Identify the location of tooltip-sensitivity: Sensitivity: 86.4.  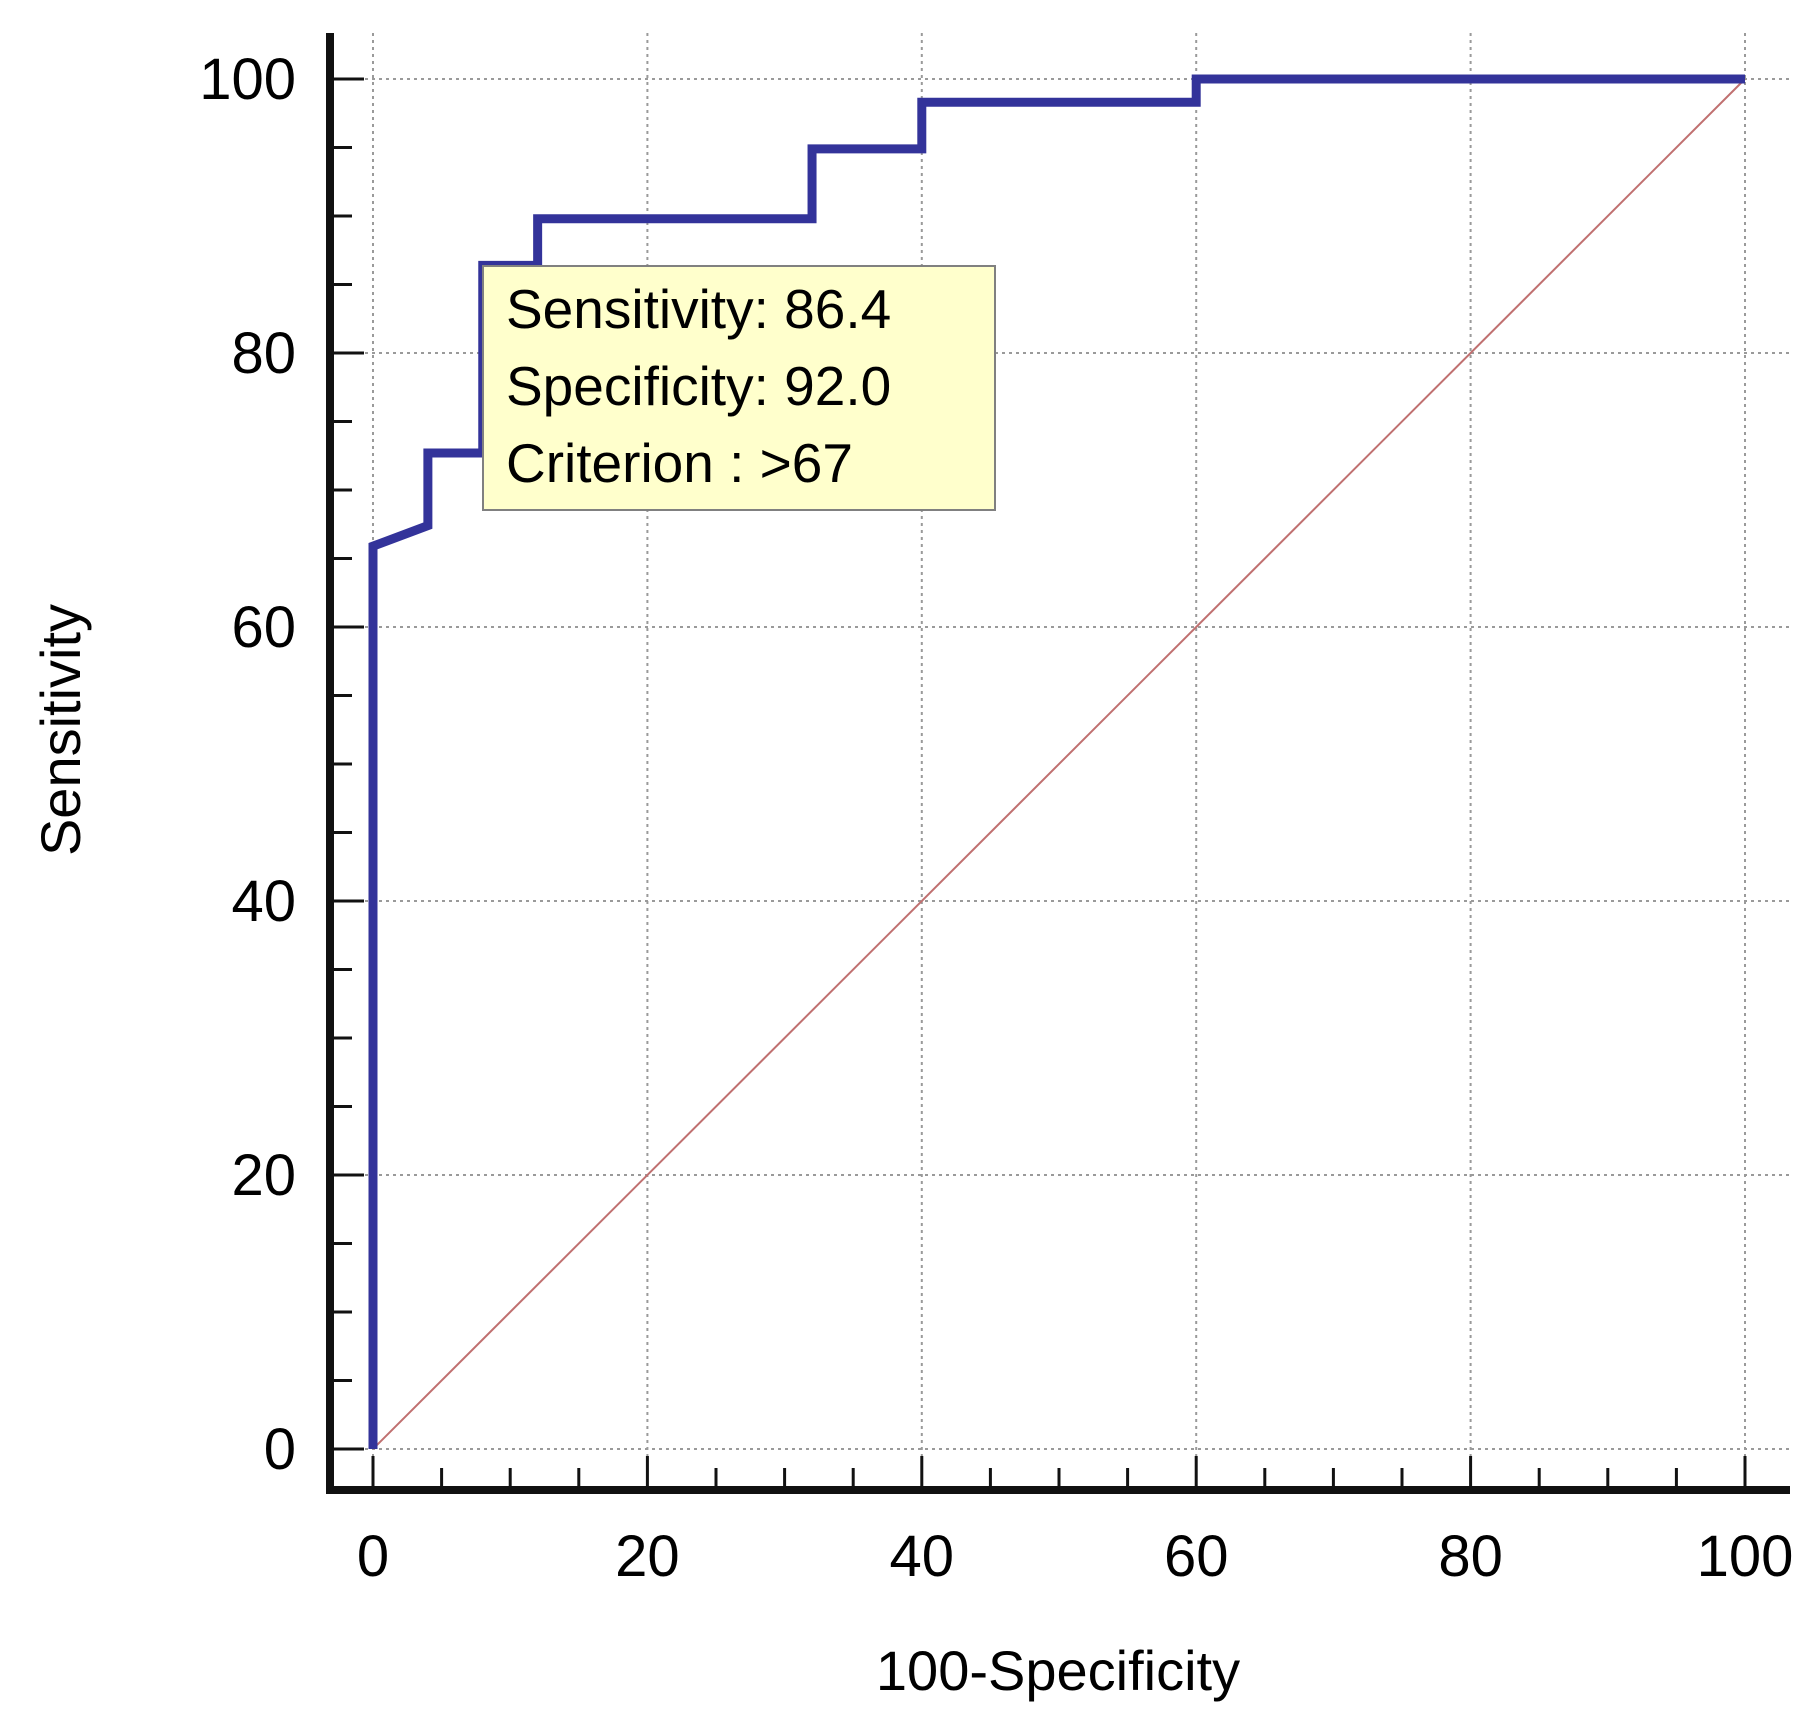
(698, 309).